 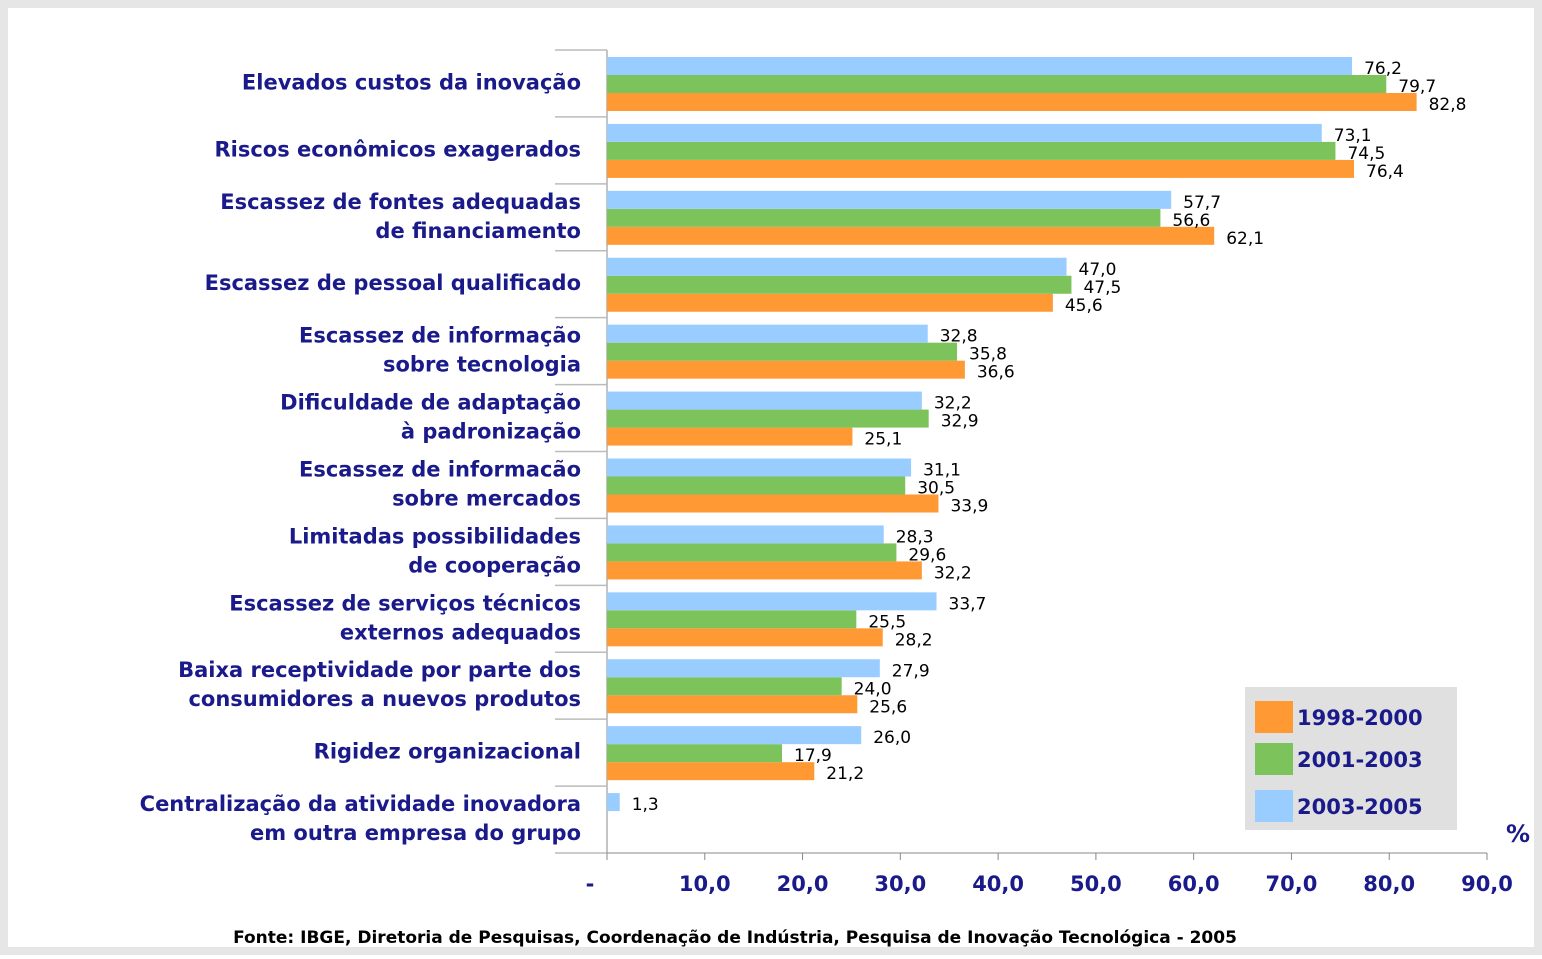 I want to click on category-label: em outra empresa do grupo, so click(x=415, y=833).